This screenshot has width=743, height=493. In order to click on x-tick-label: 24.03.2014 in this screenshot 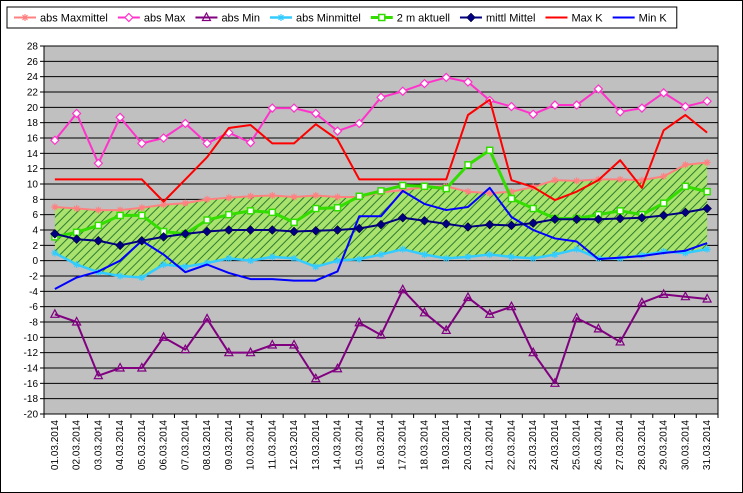, I will do `click(555, 445)`.